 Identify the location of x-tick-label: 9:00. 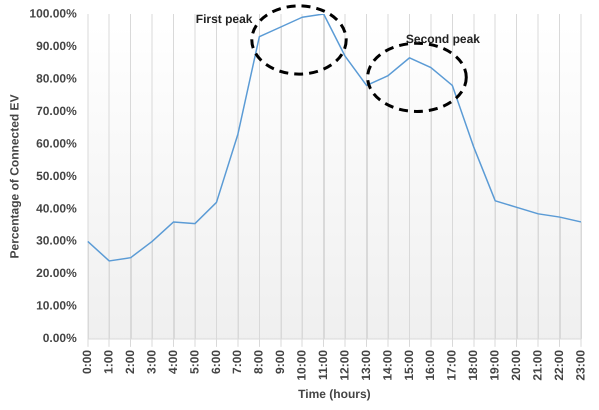
(280, 362).